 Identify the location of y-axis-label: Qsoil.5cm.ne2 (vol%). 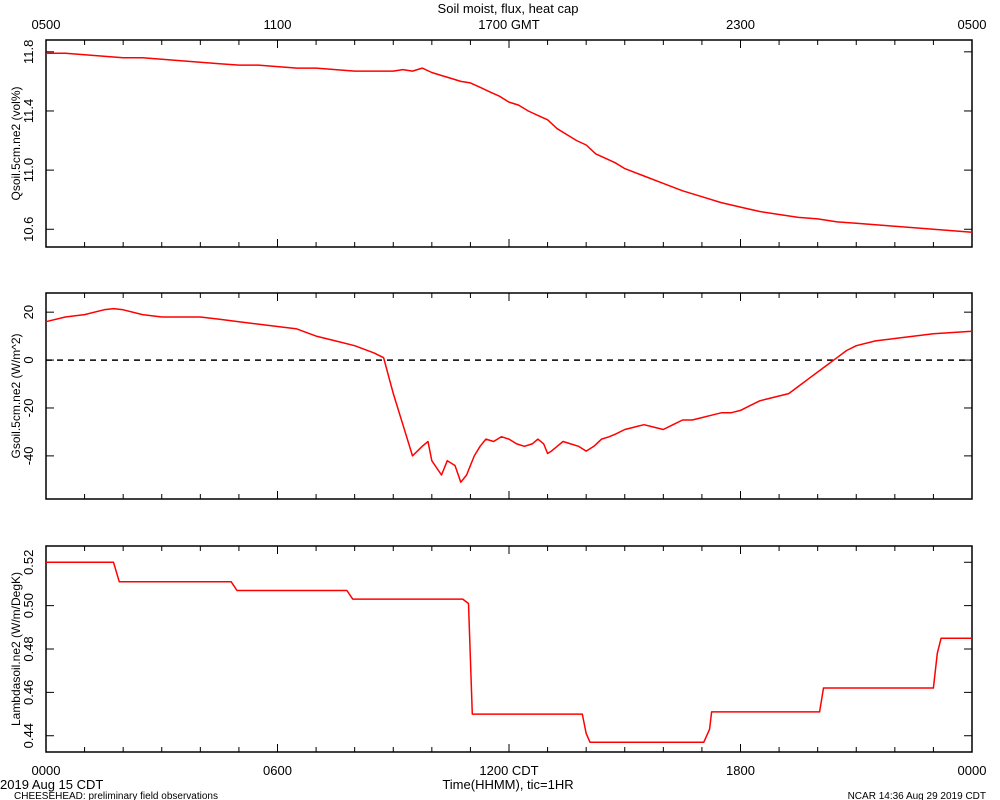
(16, 143).